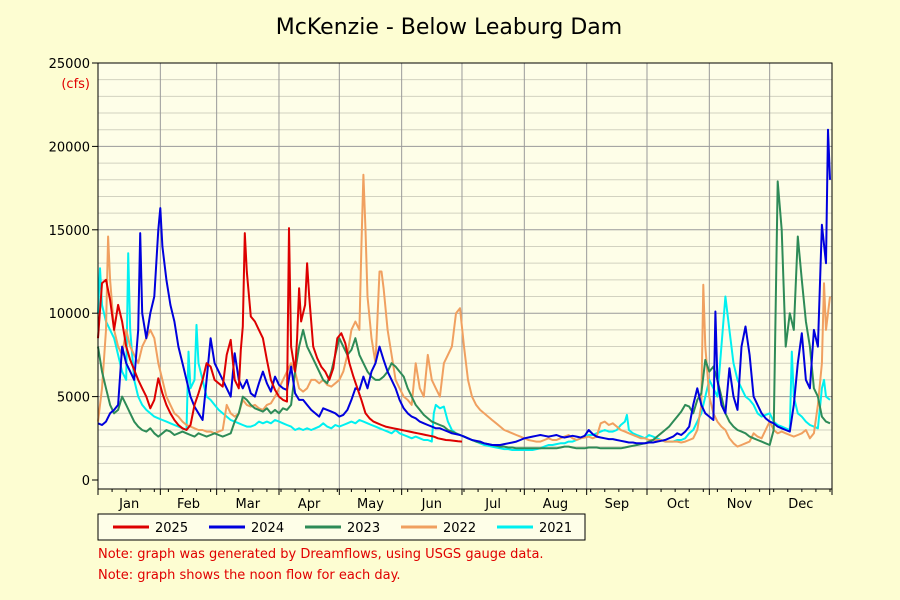  I want to click on y-axis: 0 5000 10000 15000 20000 25000, so click(73, 273).